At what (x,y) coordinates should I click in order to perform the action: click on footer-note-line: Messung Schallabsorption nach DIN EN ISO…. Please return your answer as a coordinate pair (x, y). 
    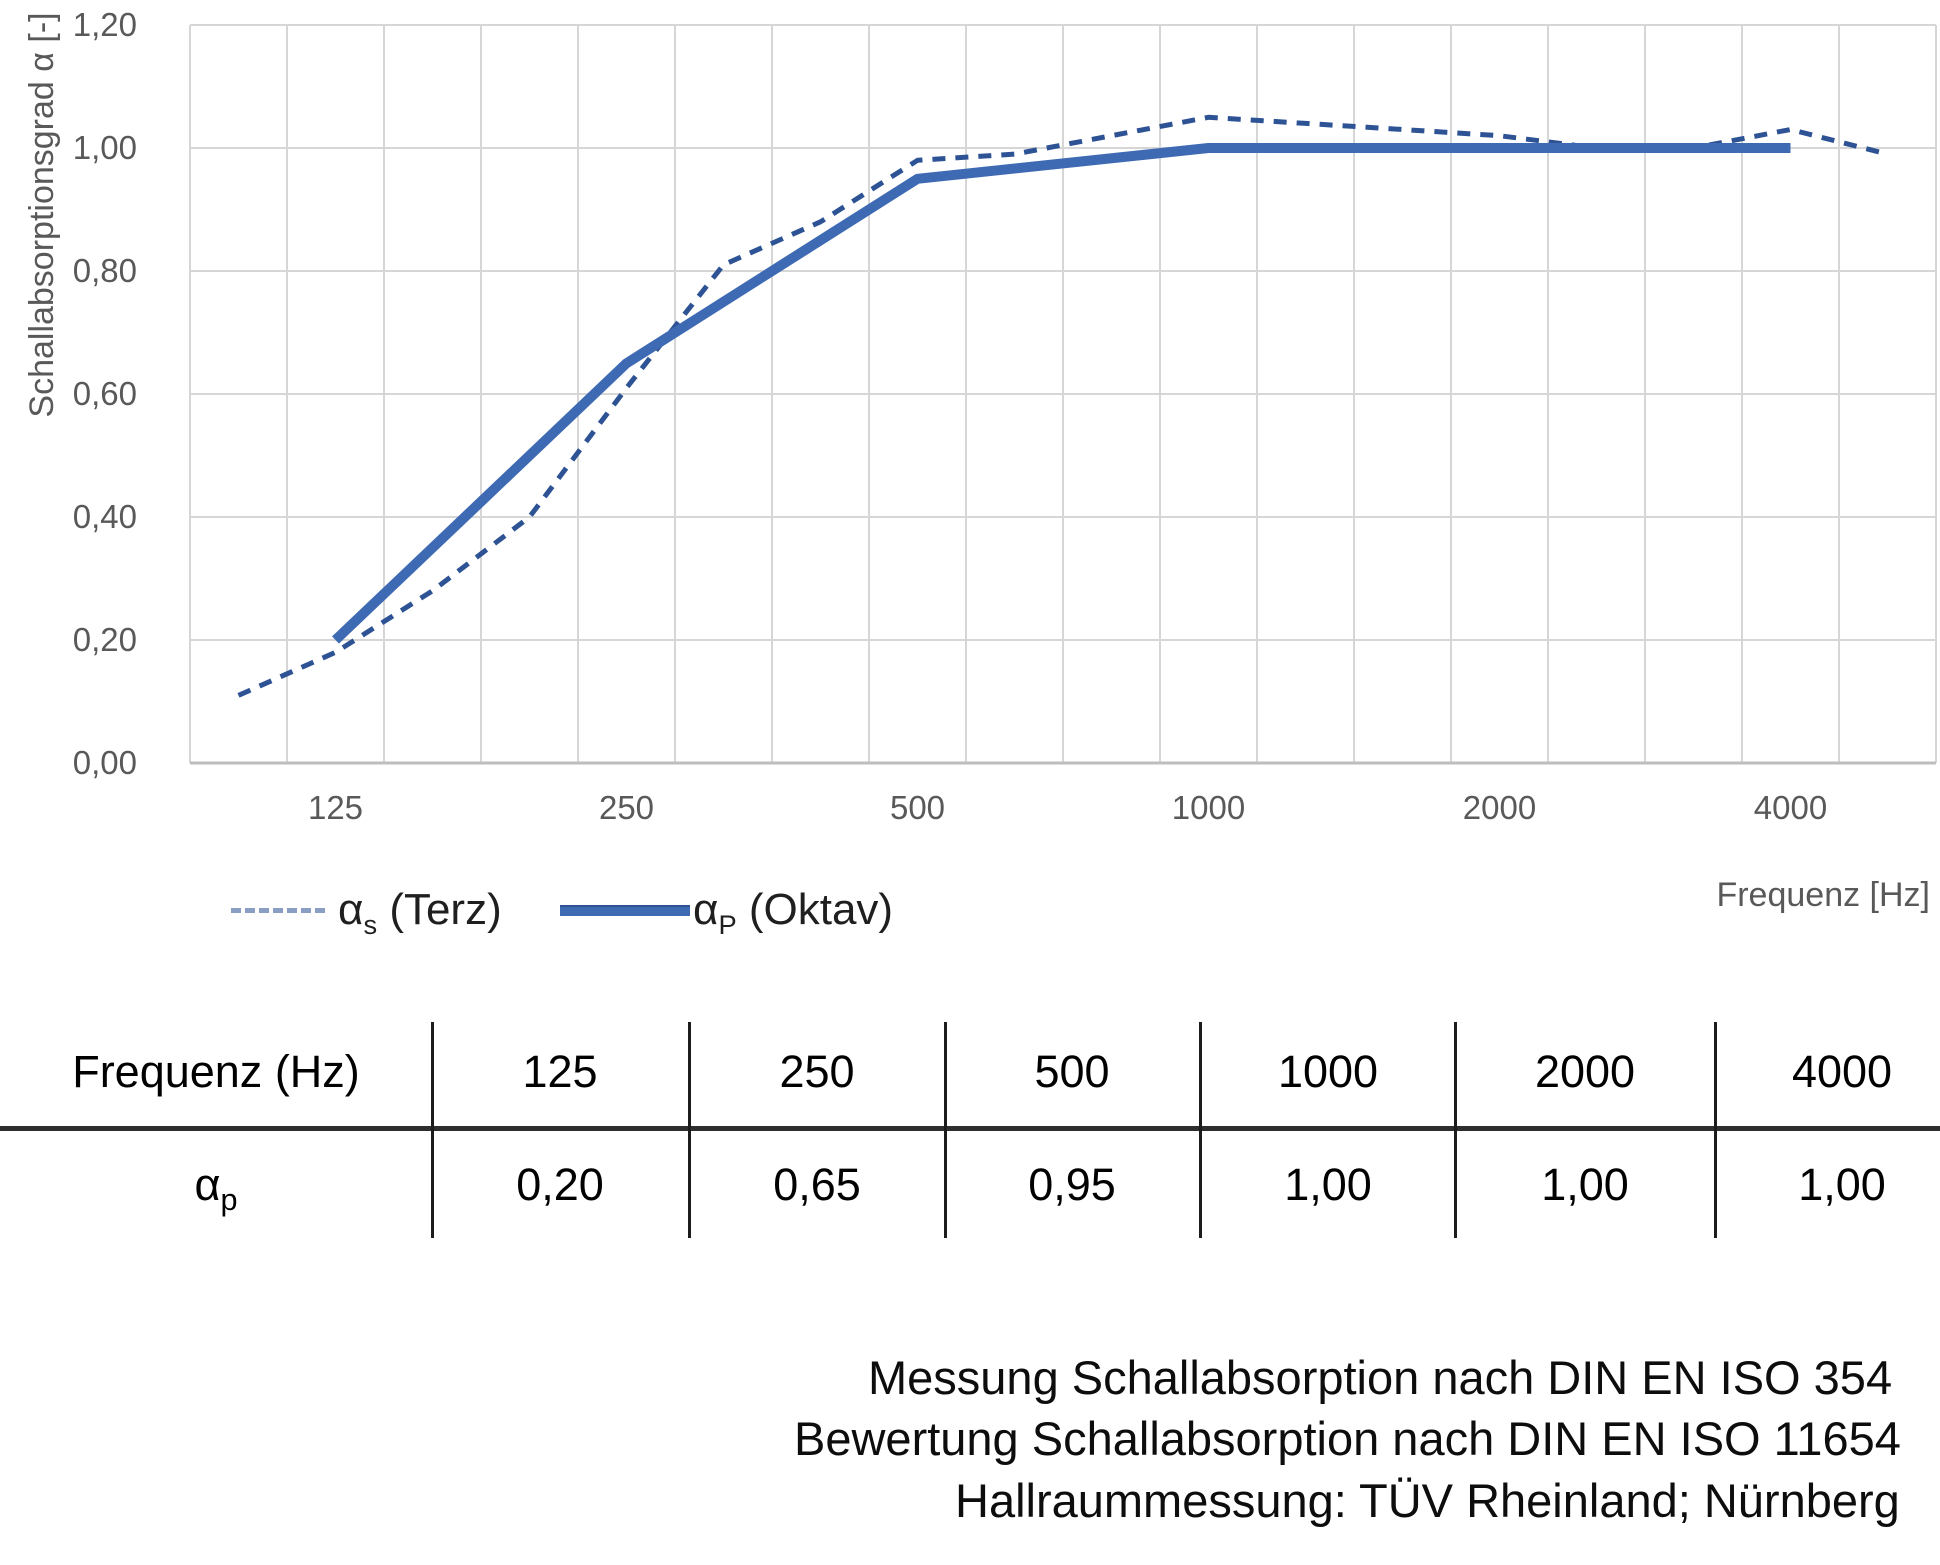
    Looking at the image, I should click on (1380, 1377).